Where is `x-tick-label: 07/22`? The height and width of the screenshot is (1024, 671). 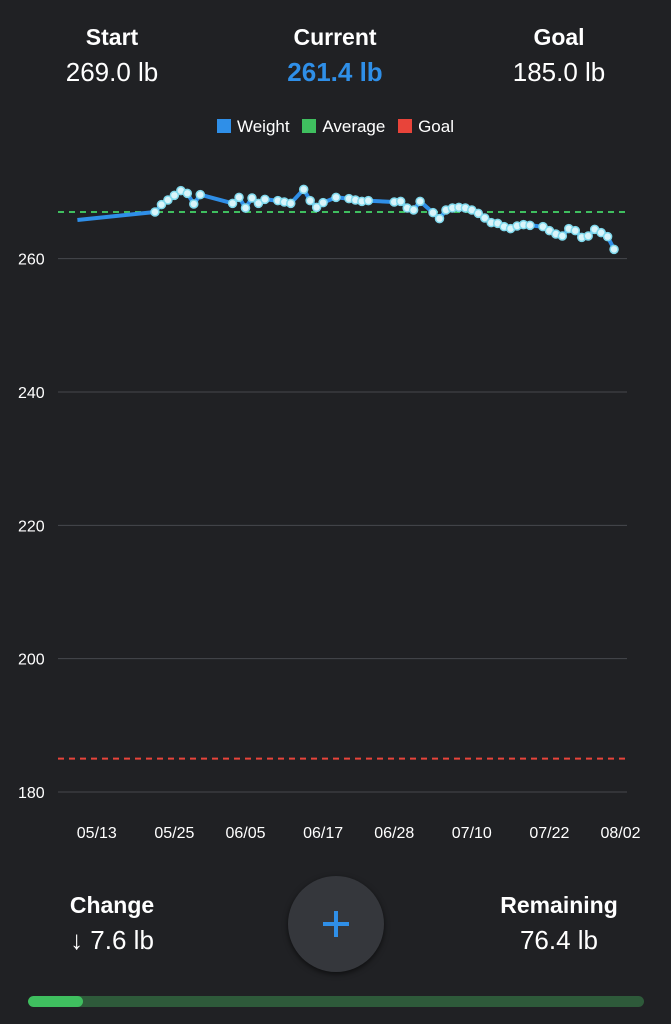 x-tick-label: 07/22 is located at coordinates (549, 833).